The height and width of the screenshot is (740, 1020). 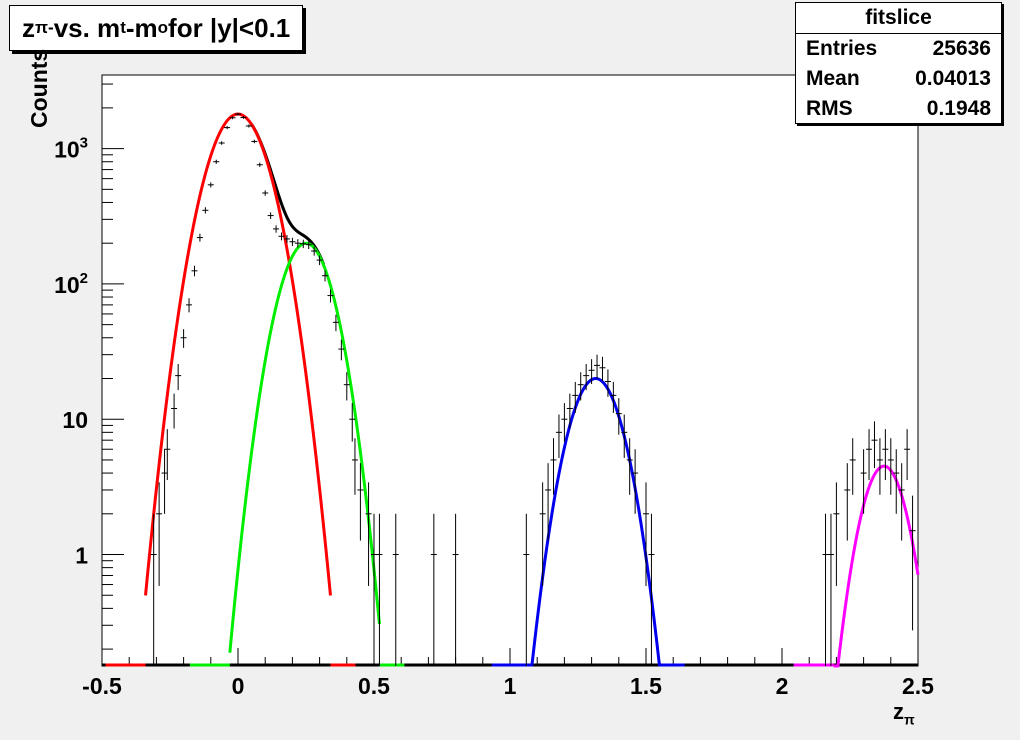 I want to click on stats-value: 0.1948, so click(x=958, y=108).